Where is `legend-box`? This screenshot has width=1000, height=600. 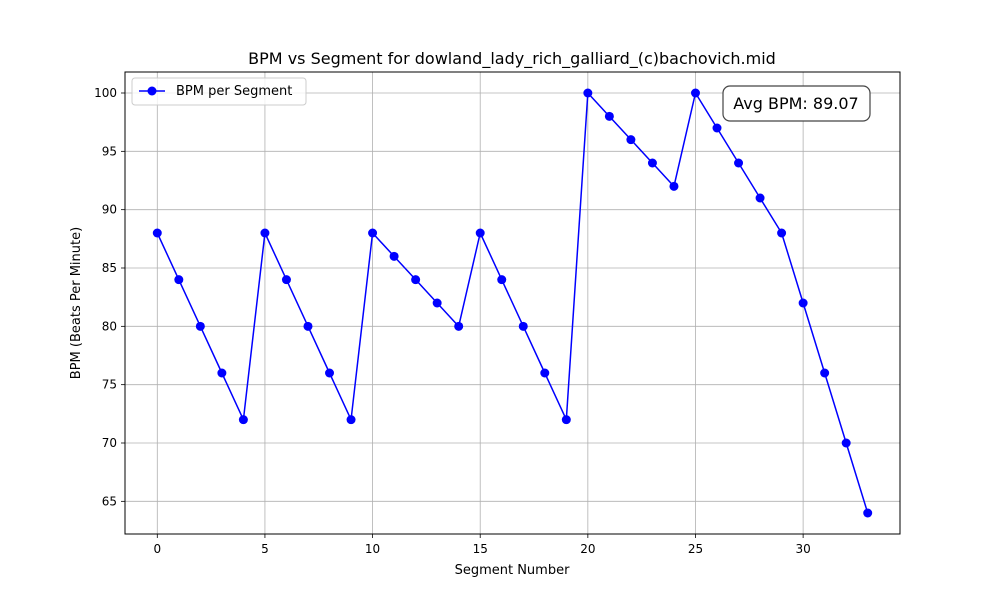
legend-box is located at coordinates (219, 91).